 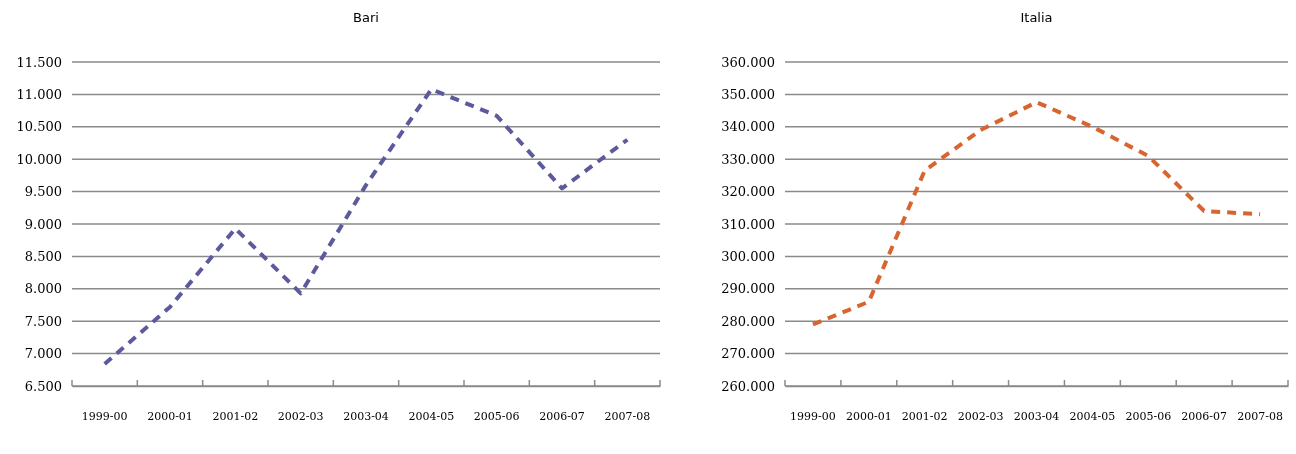 I want to click on y-tick-label: 290.000, so click(x=748, y=289).